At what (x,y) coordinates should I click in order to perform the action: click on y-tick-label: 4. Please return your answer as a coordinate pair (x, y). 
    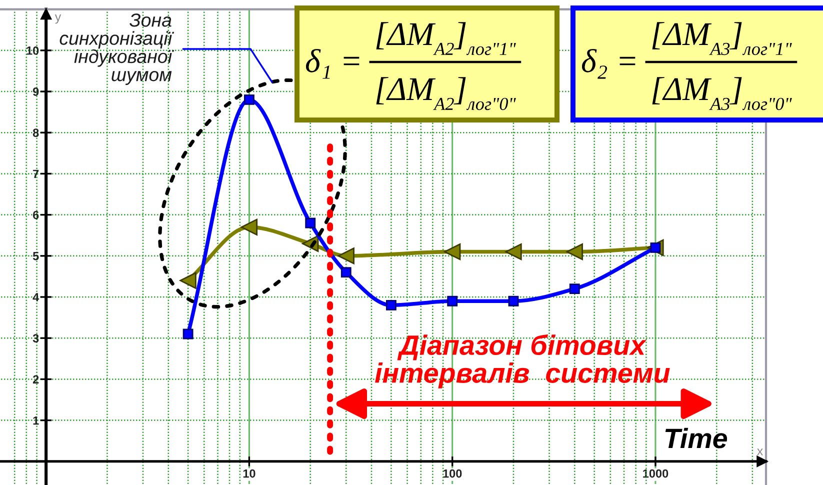
    Looking at the image, I should click on (36, 297).